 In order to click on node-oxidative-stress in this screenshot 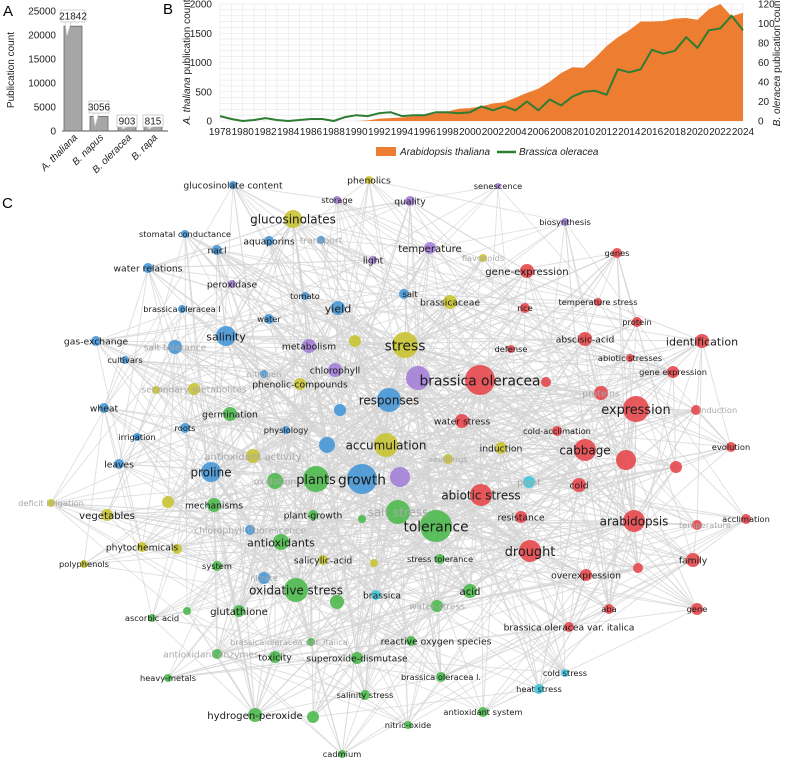, I will do `click(296, 590)`.